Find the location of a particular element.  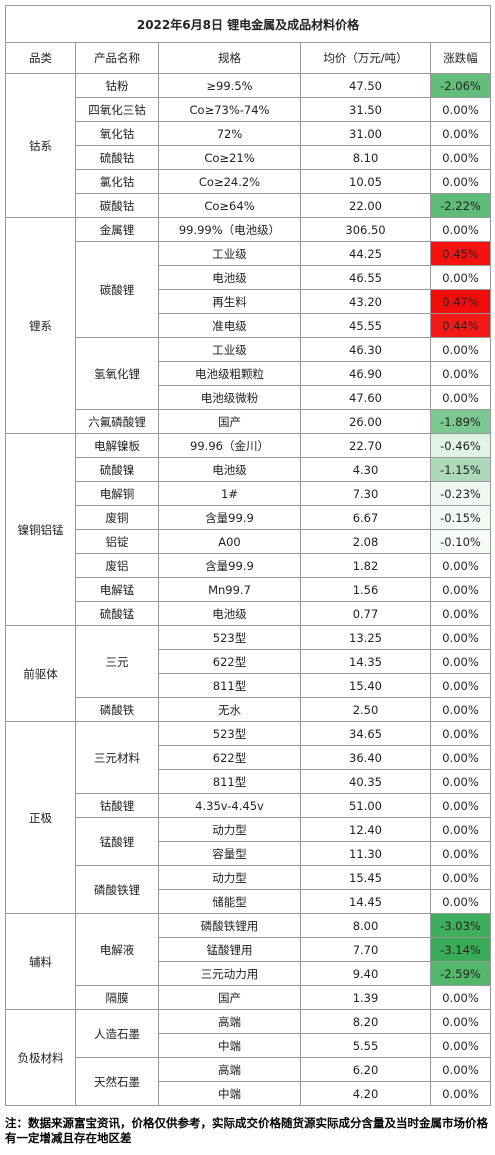

spec: 动力型 is located at coordinates (229, 829).